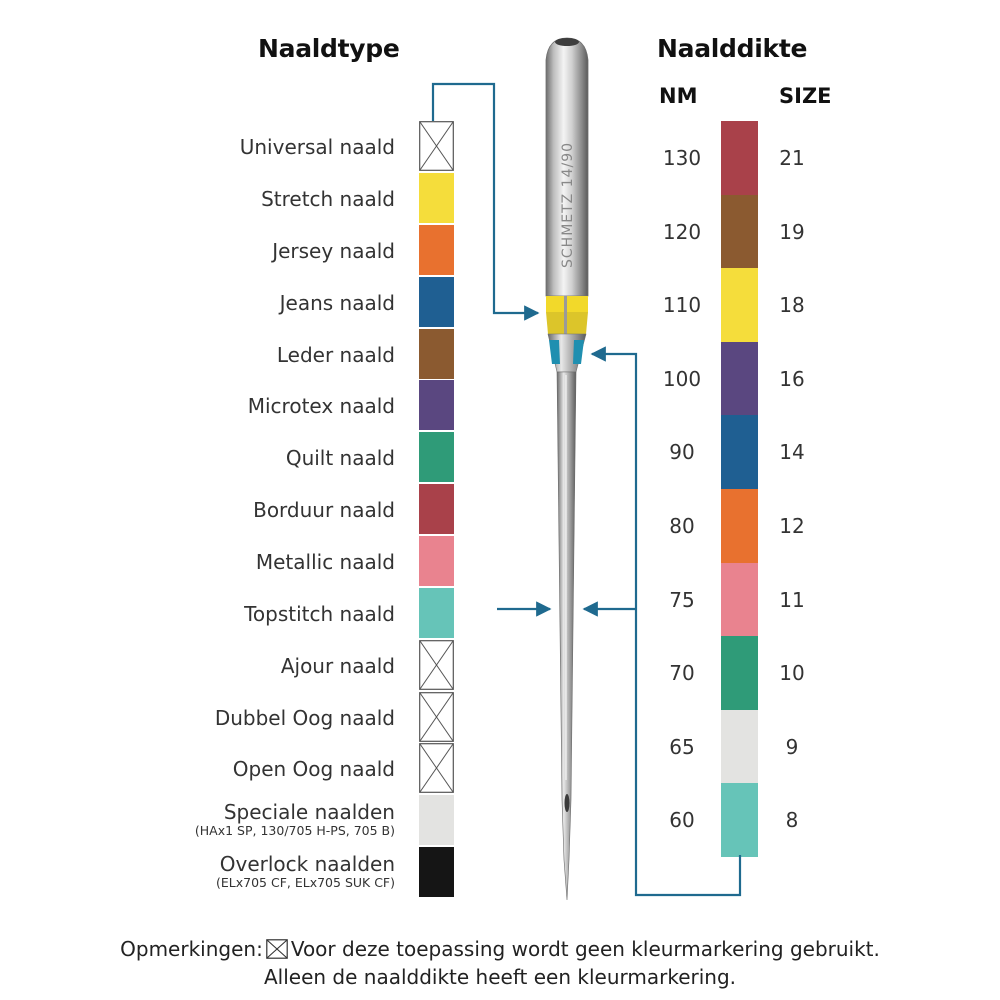  What do you see at coordinates (321, 406) in the screenshot?
I see `needle-type-name: Microtex naald` at bounding box center [321, 406].